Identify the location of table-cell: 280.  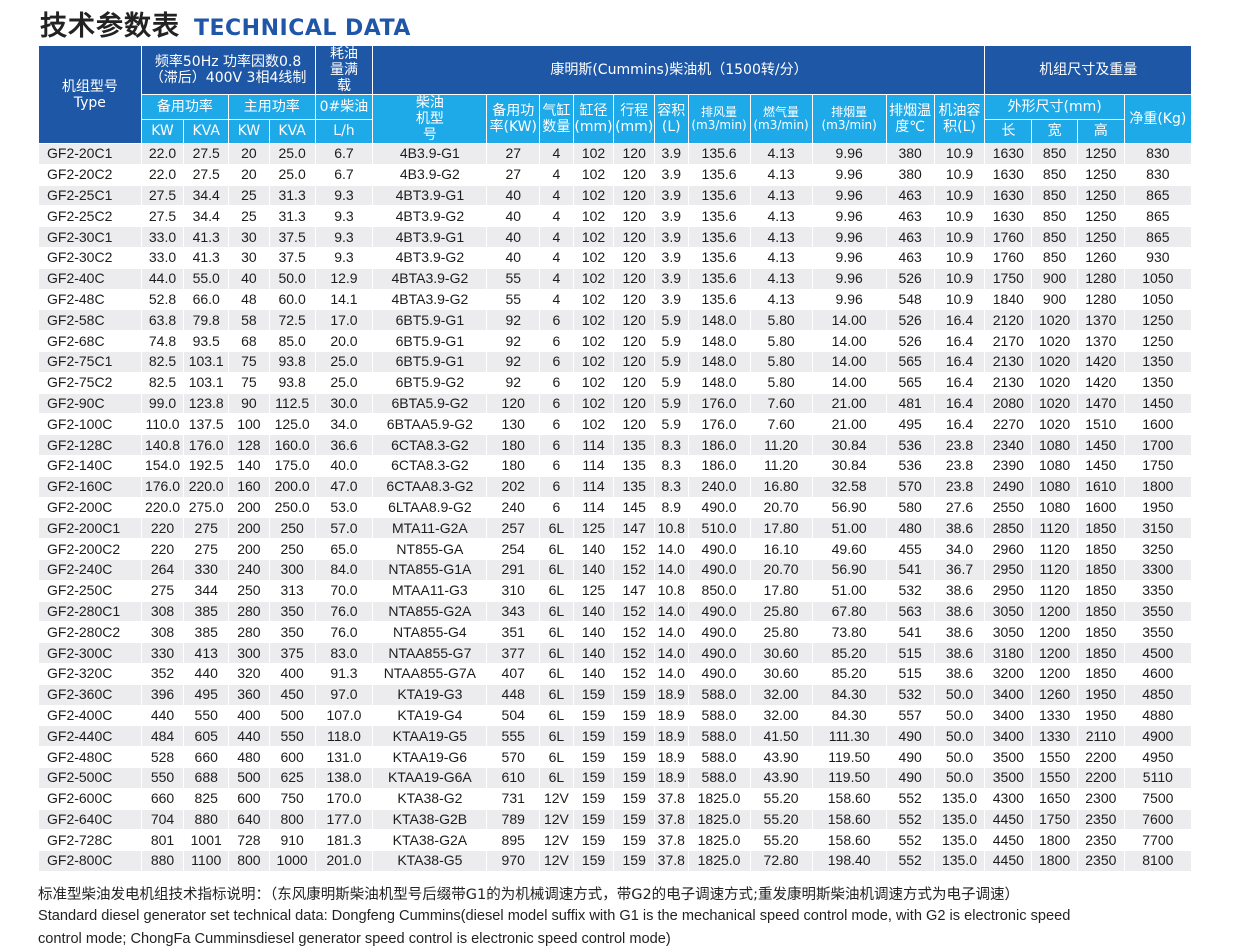
(249, 632).